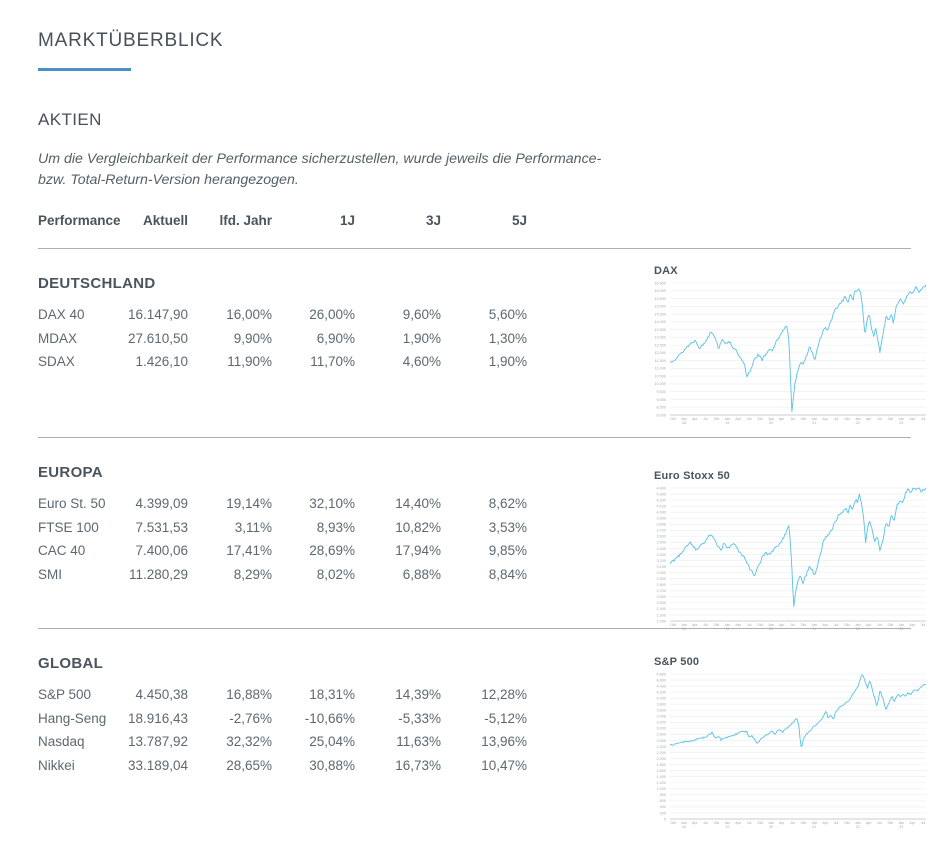 This screenshot has width=946, height=843. I want to click on y-tick-label: 3.400, so click(661, 717).